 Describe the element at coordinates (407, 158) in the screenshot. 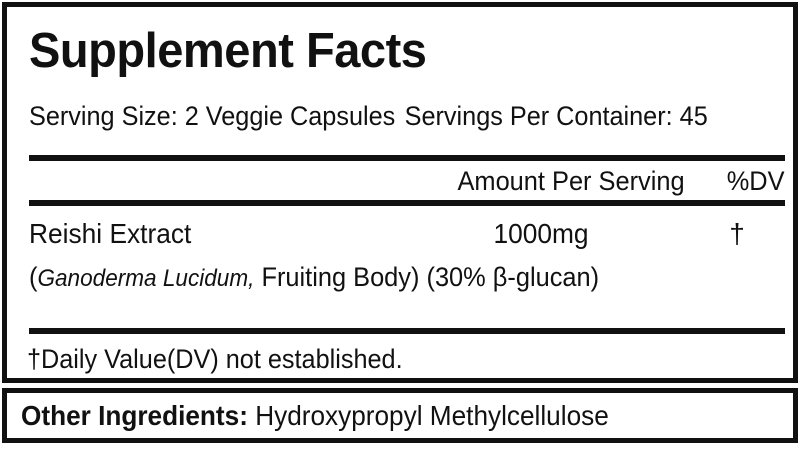

I see `divider-rule-top` at that location.